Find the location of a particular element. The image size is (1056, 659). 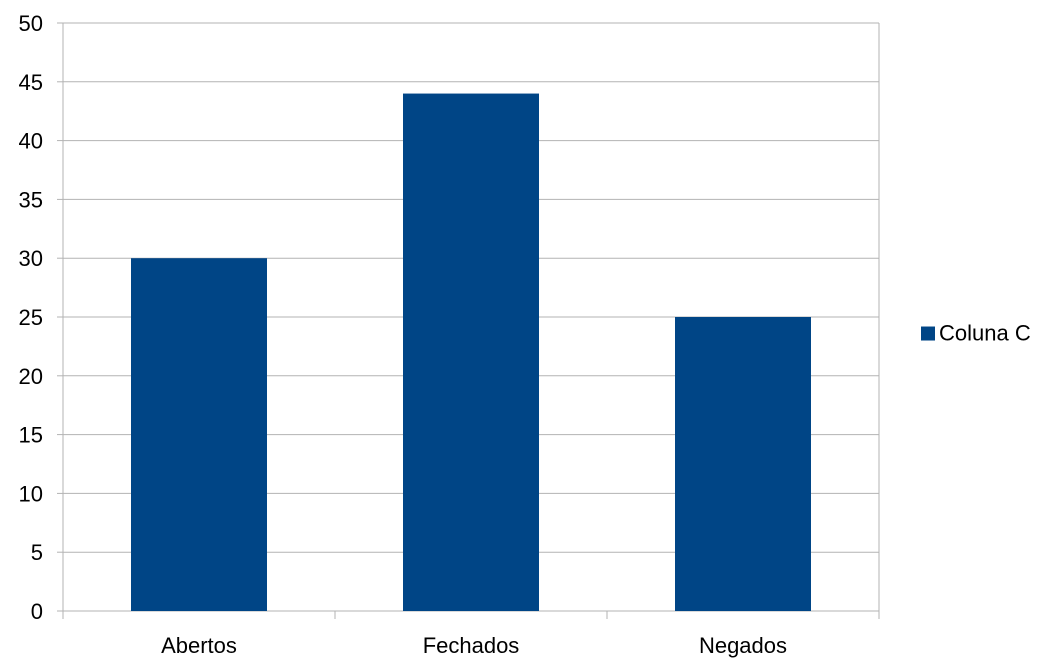

y-tick-label: 25 is located at coordinates (31, 317).